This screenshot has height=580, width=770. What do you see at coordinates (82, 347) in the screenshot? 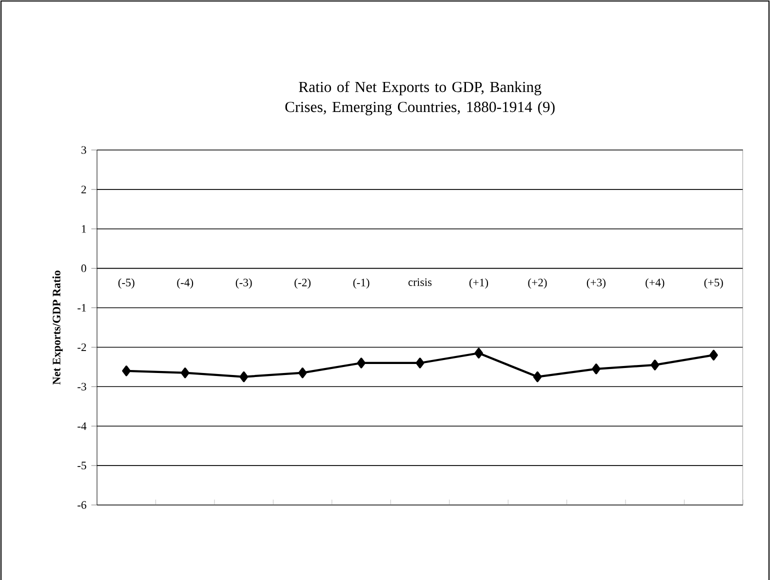
I see `y-tick-label: -2` at bounding box center [82, 347].